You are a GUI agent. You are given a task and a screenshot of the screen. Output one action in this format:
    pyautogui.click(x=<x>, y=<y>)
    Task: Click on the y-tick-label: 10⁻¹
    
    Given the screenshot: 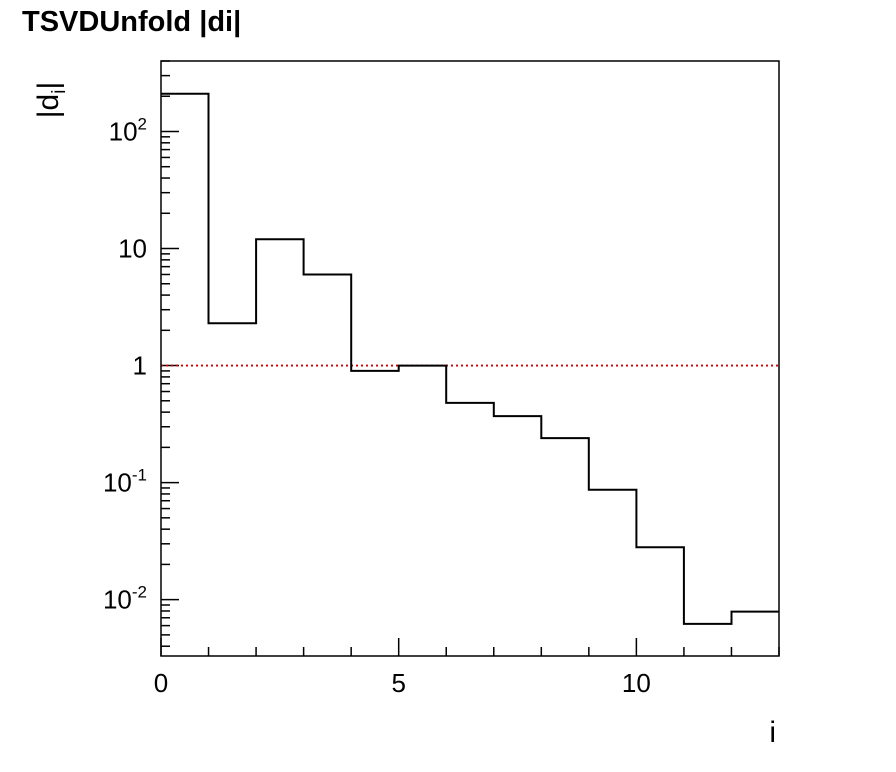 What is the action you would take?
    pyautogui.click(x=125, y=482)
    